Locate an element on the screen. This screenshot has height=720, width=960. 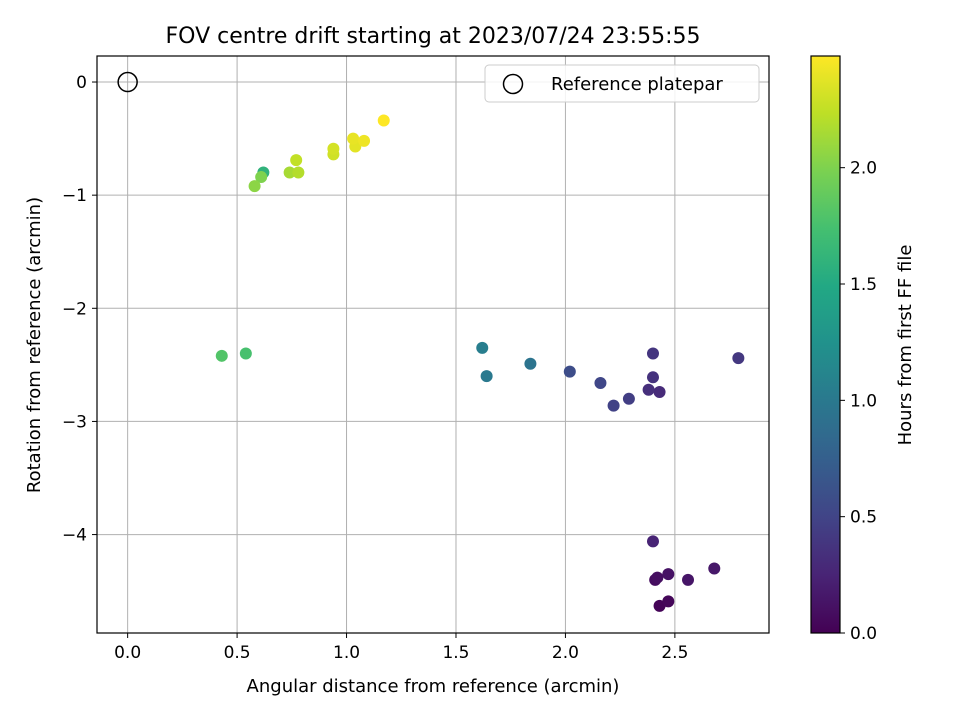
colorbar-tick-label: 0.0 is located at coordinates (863, 634).